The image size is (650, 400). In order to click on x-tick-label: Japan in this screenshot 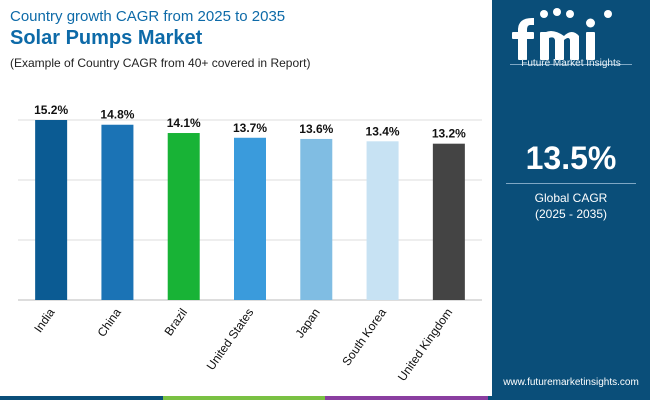, I will do `click(308, 323)`.